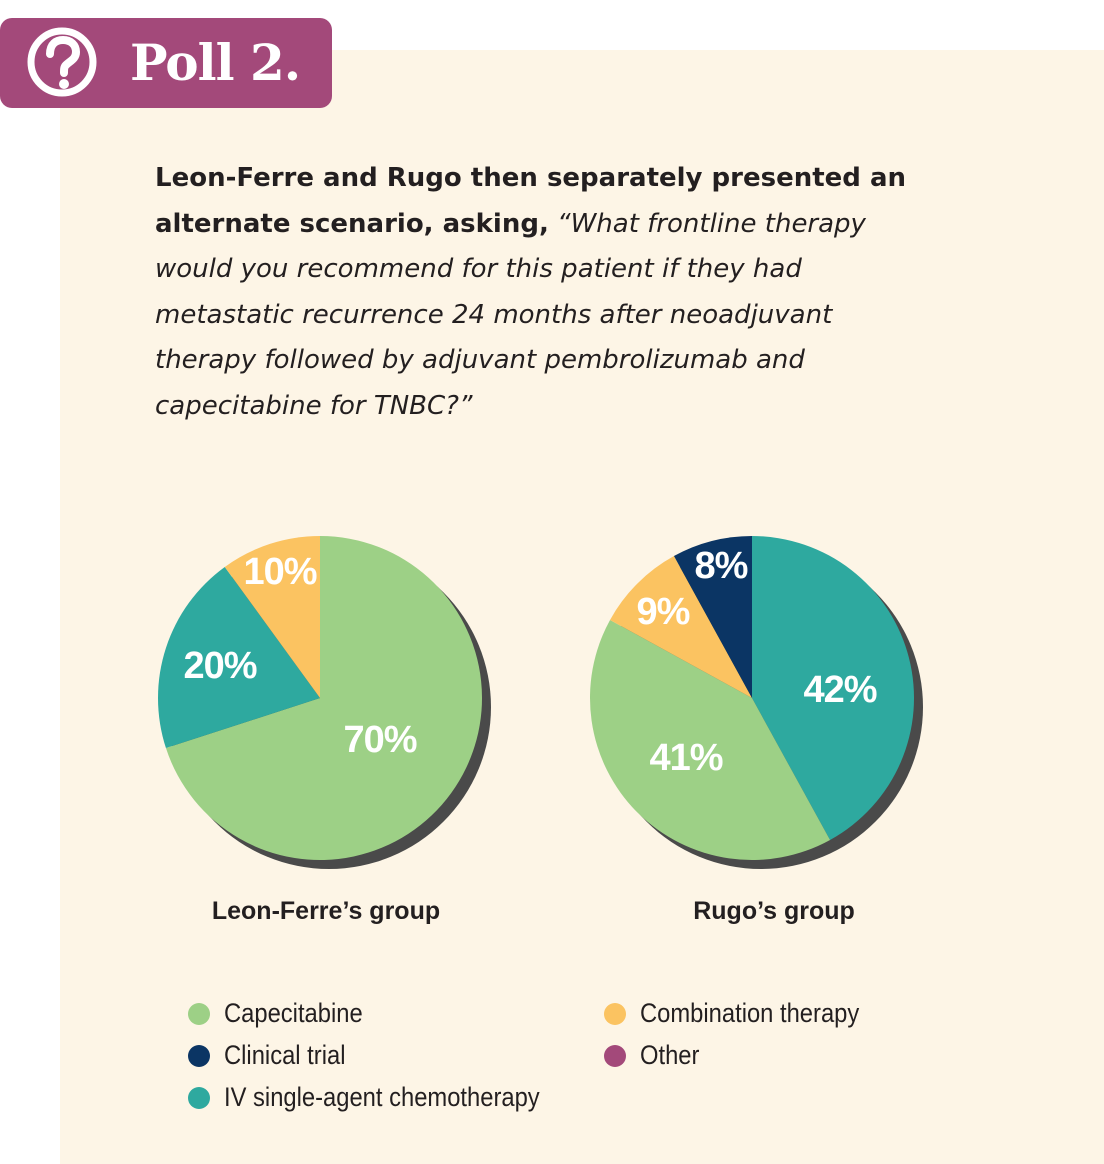 This screenshot has width=1104, height=1164. I want to click on pie-label-combination-therapy: 9%, so click(663, 612).